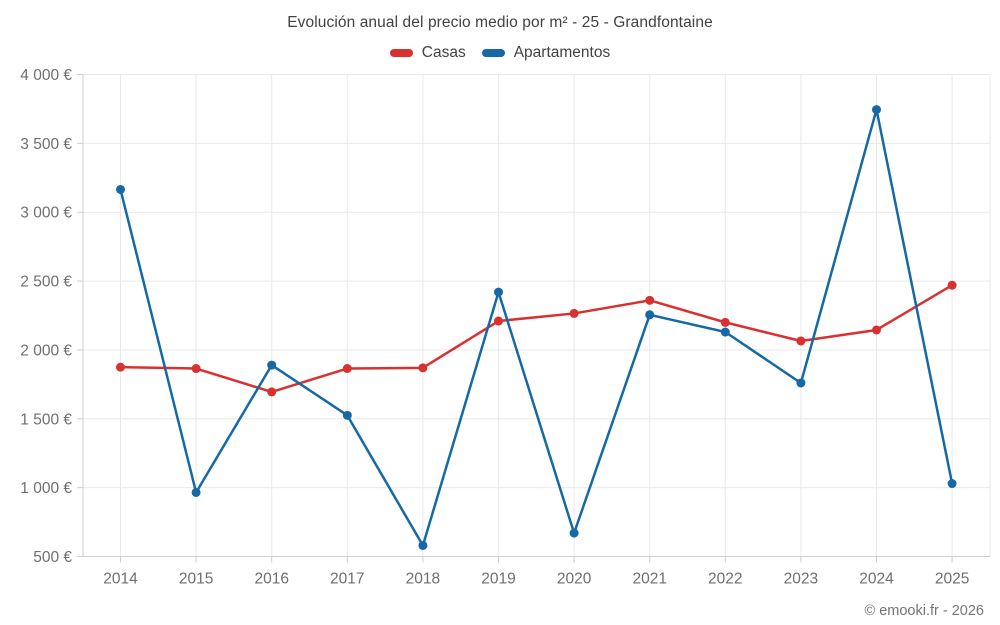 The width and height of the screenshot is (1000, 625). What do you see at coordinates (46, 213) in the screenshot?
I see `svg-text: 3 000 €` at bounding box center [46, 213].